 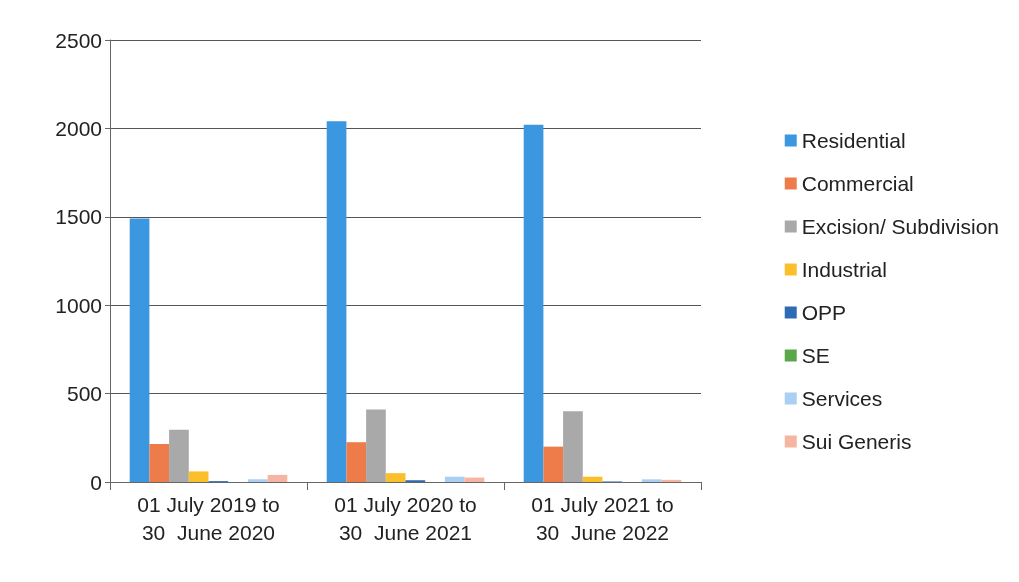 What do you see at coordinates (602, 518) in the screenshot?
I see `x-tick-label: 01 July 2021 to 30 June 2022` at bounding box center [602, 518].